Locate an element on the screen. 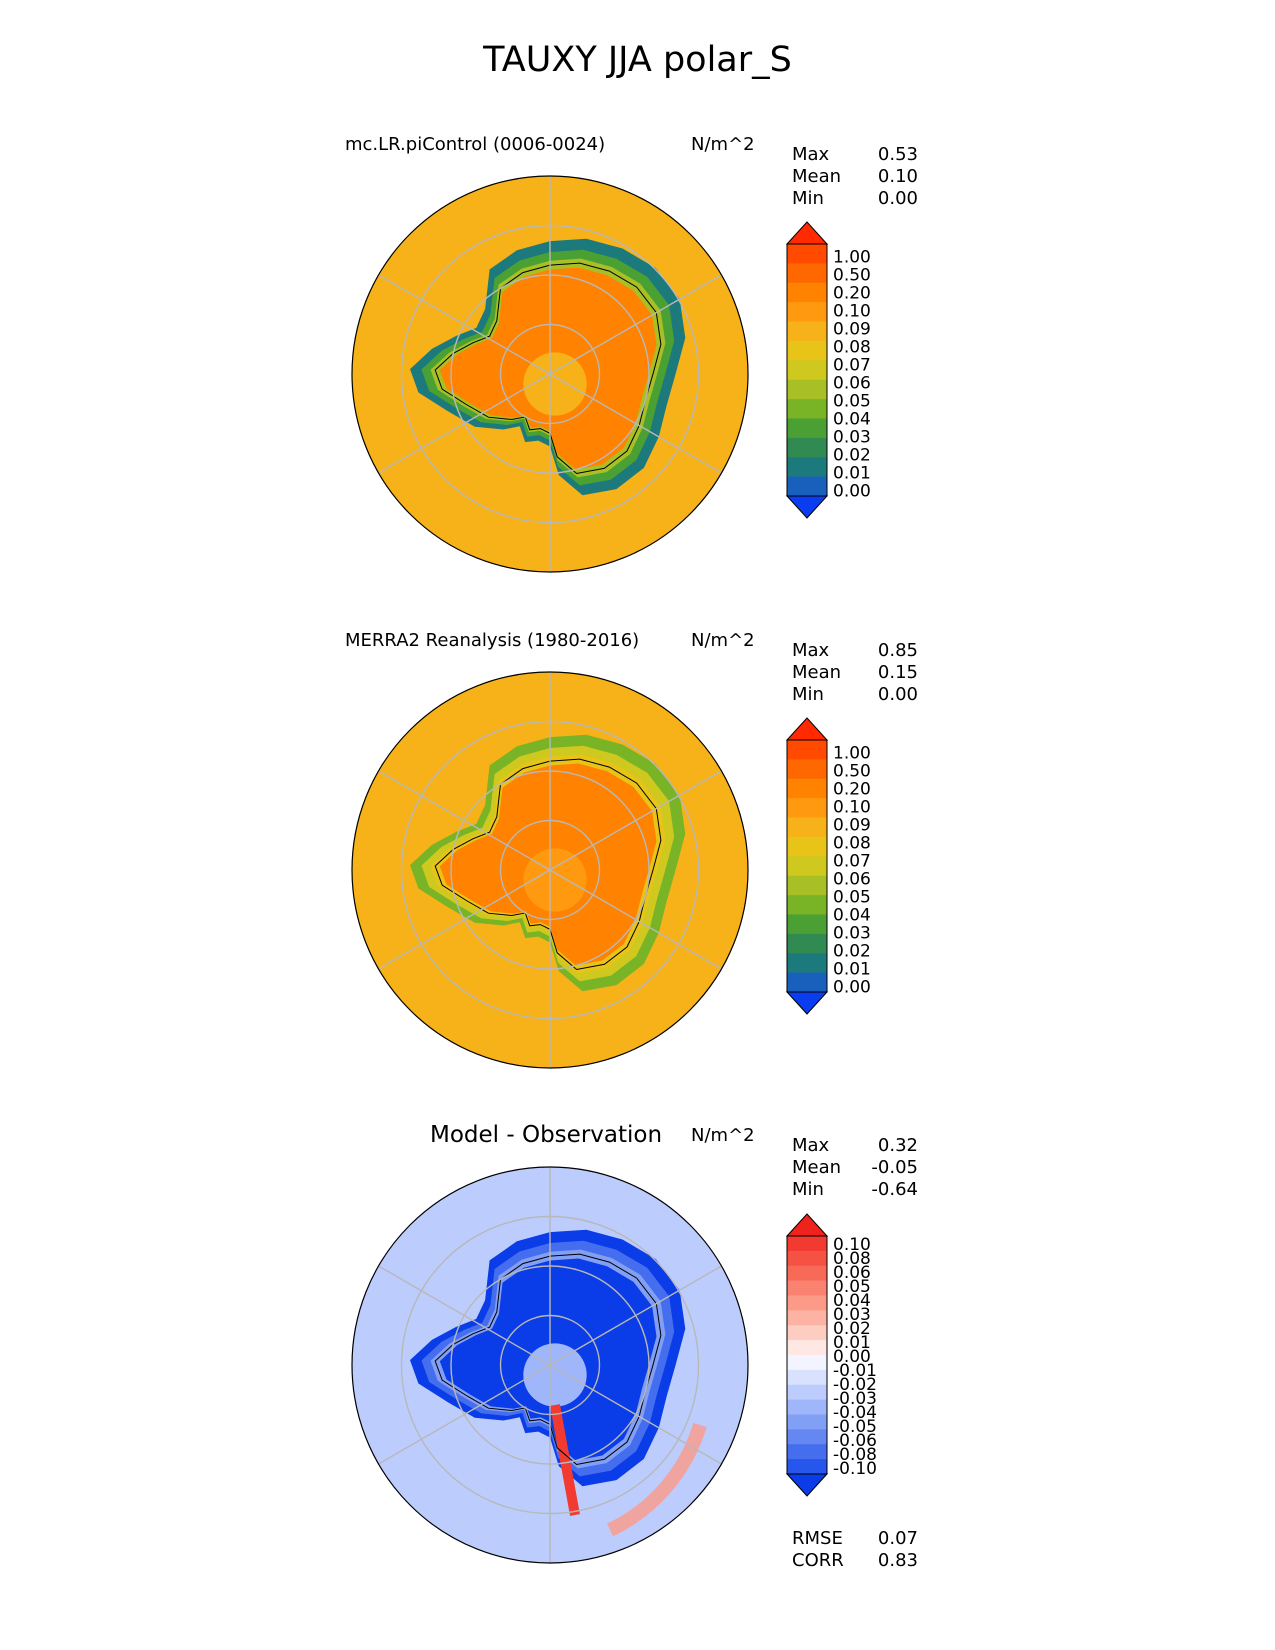  colorbar-tick-label: 1.00 is located at coordinates (852, 257).